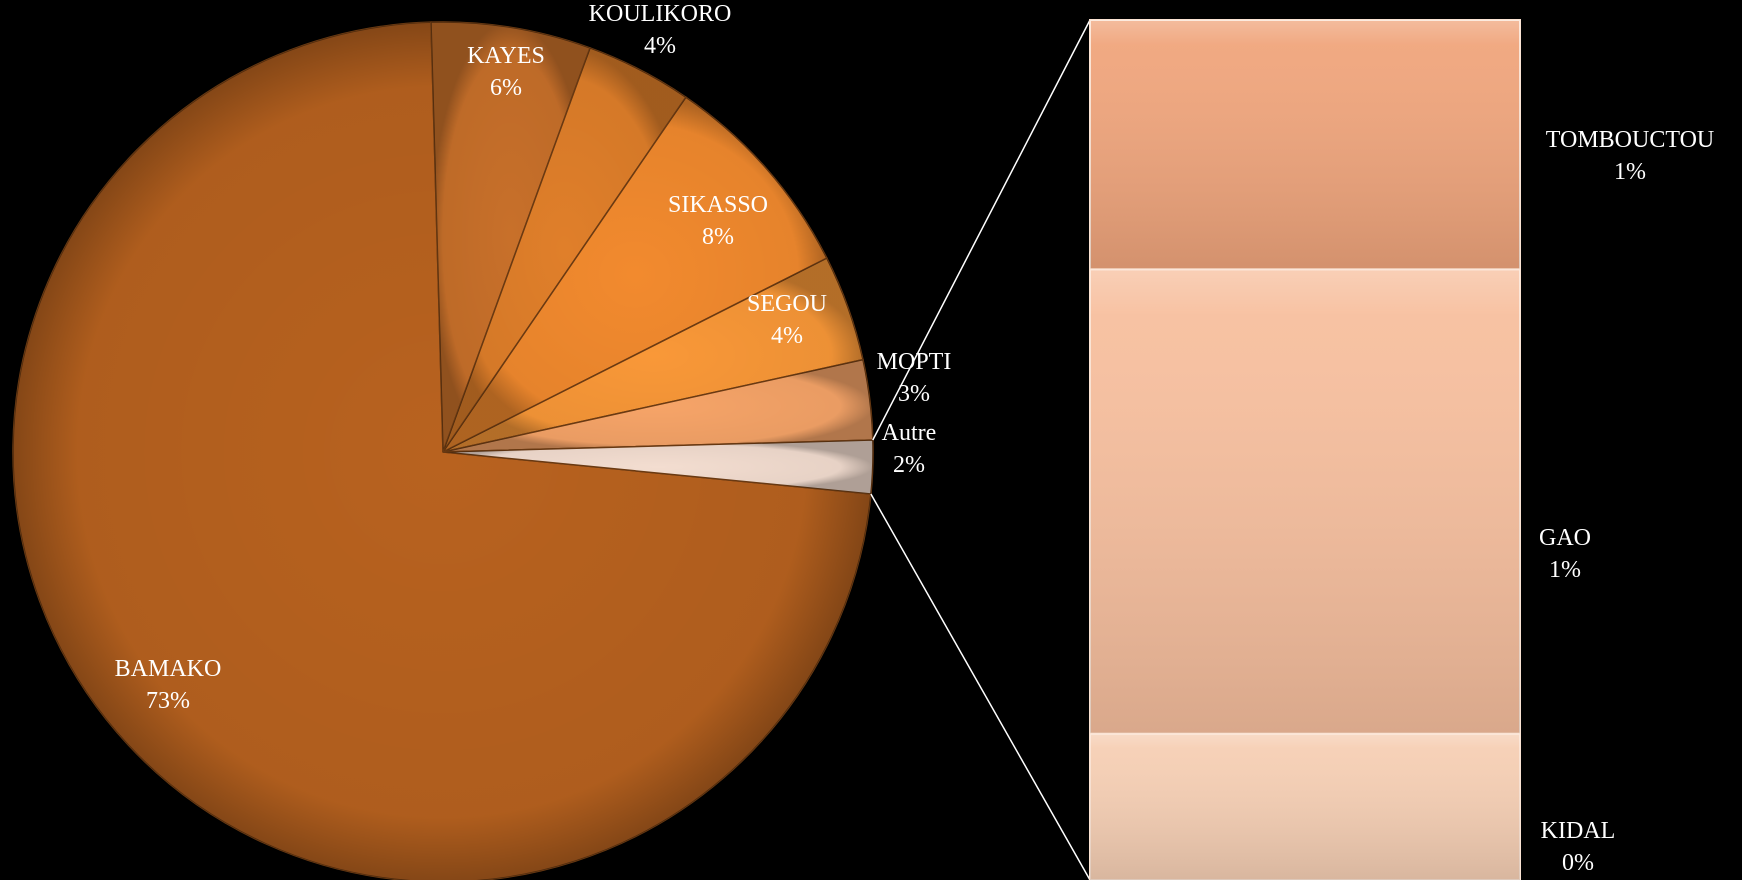 This screenshot has width=1742, height=880. What do you see at coordinates (980, 686) in the screenshot?
I see `connector-line-bottom` at bounding box center [980, 686].